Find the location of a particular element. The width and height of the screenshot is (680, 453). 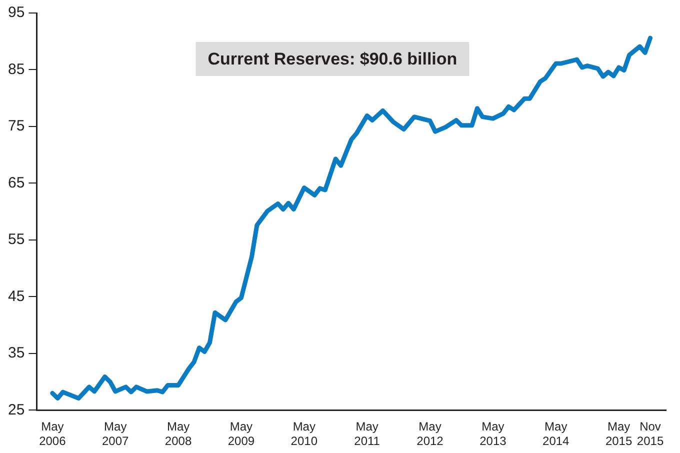

x-tick-label: May 2013 is located at coordinates (493, 434).